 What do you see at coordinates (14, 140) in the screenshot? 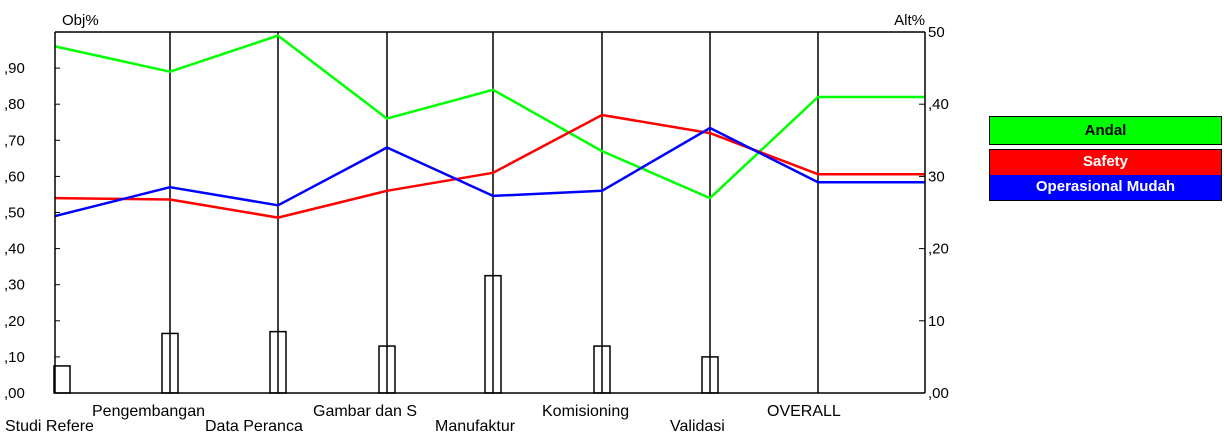
I see `left-tick-label: ,70` at bounding box center [14, 140].